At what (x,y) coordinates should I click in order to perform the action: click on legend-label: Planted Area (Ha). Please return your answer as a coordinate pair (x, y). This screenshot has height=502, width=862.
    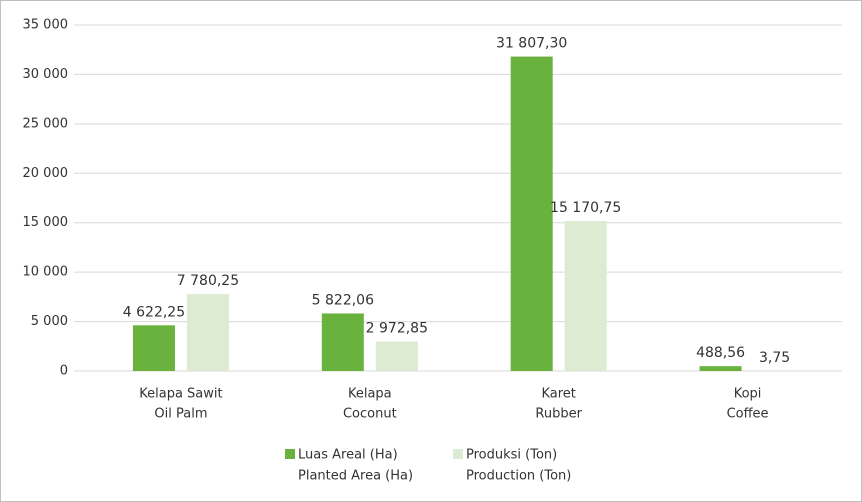
    Looking at the image, I should click on (355, 476).